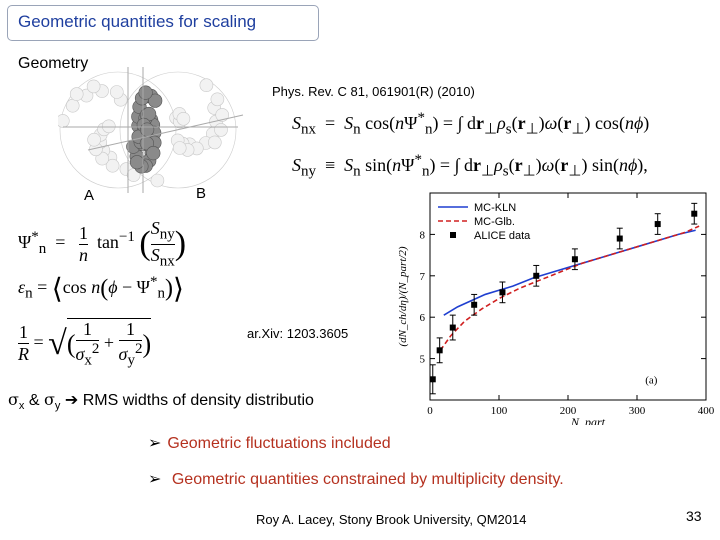  What do you see at coordinates (34, 400) in the screenshot?
I see `ampersand: &` at bounding box center [34, 400].